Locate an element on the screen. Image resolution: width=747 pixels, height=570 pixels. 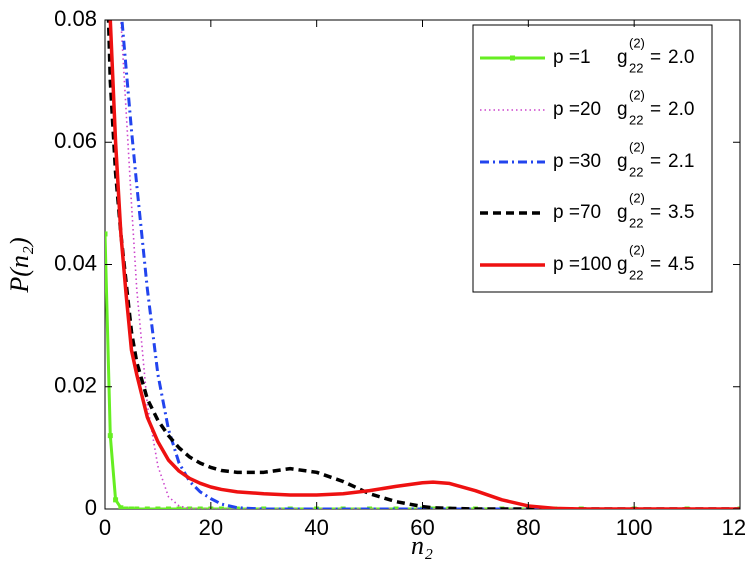
y-tick-label: 0.08 is located at coordinates (75, 18).